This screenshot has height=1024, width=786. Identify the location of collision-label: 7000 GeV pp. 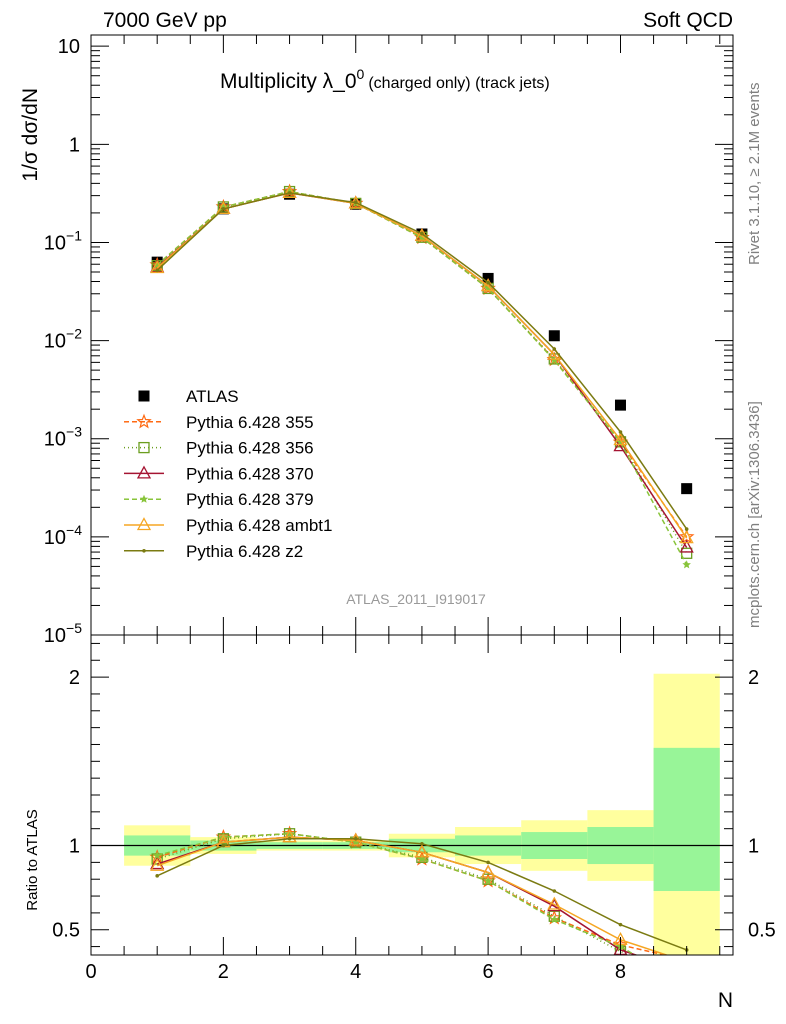
(165, 20).